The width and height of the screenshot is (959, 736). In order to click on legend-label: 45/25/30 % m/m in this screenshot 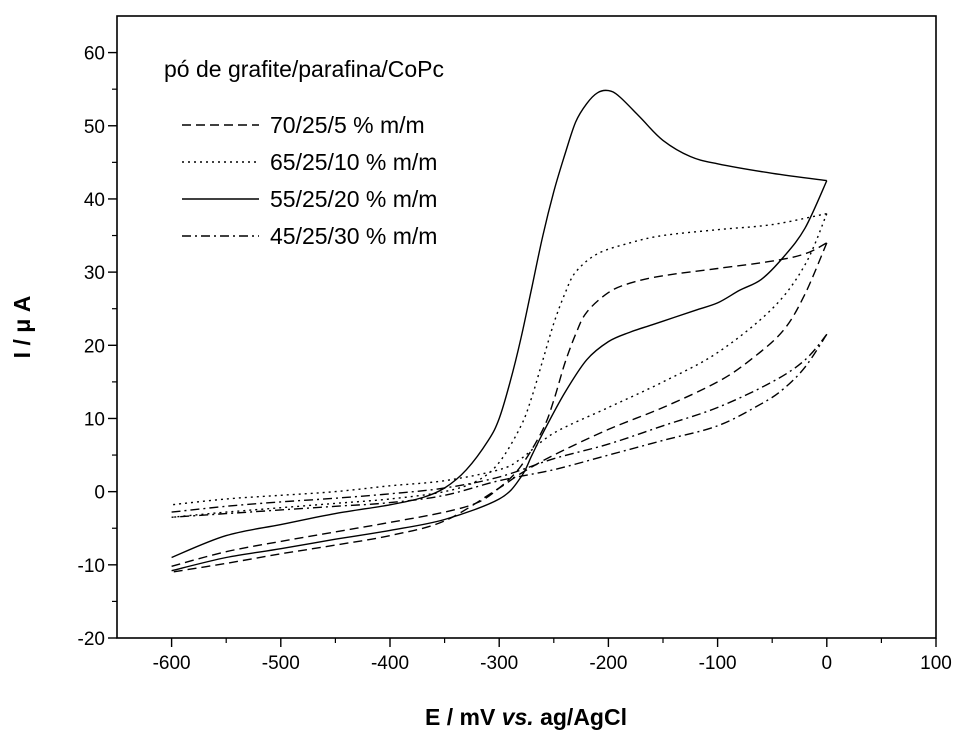, I will do `click(353, 236)`.